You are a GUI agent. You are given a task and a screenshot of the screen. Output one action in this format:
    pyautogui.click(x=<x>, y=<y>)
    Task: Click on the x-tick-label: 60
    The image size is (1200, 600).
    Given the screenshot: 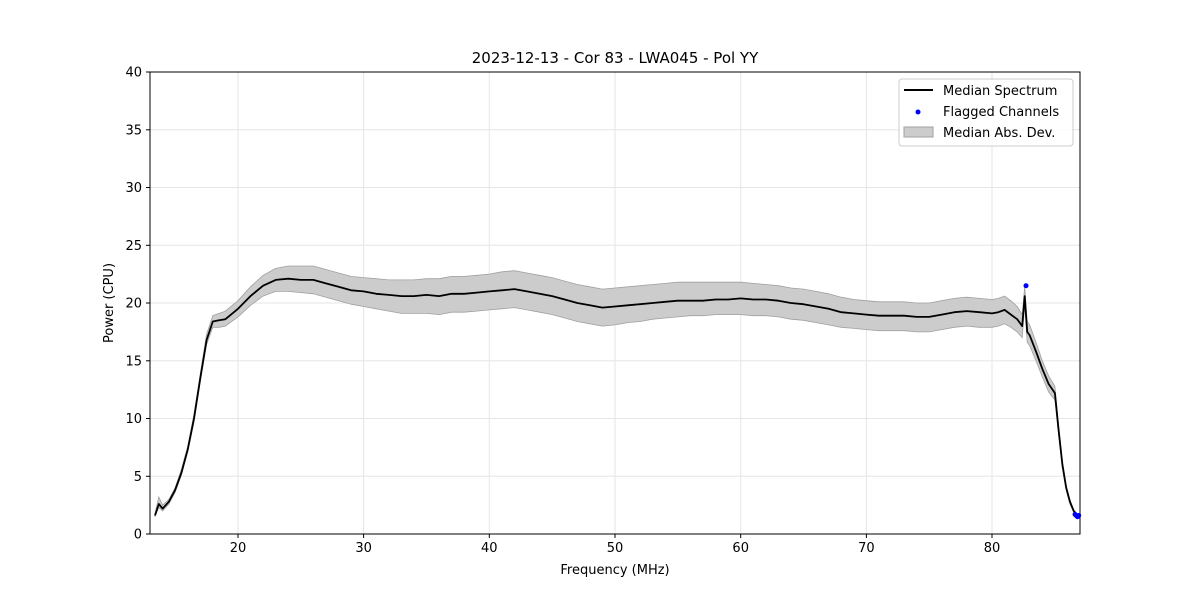 What is the action you would take?
    pyautogui.click(x=740, y=548)
    